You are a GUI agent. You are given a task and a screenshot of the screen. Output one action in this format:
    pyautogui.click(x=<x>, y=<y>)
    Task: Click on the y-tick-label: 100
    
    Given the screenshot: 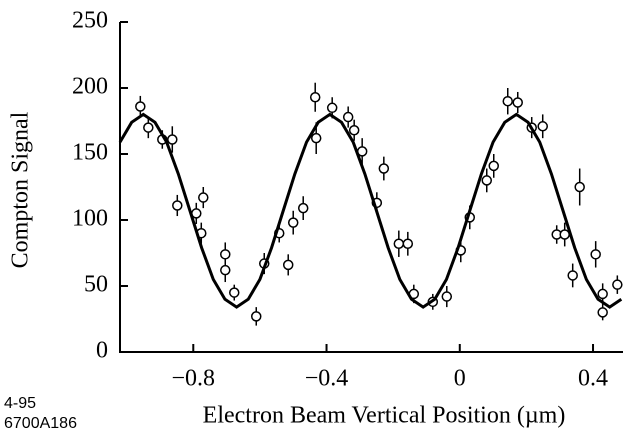 What is the action you would take?
    pyautogui.click(x=90, y=219)
    